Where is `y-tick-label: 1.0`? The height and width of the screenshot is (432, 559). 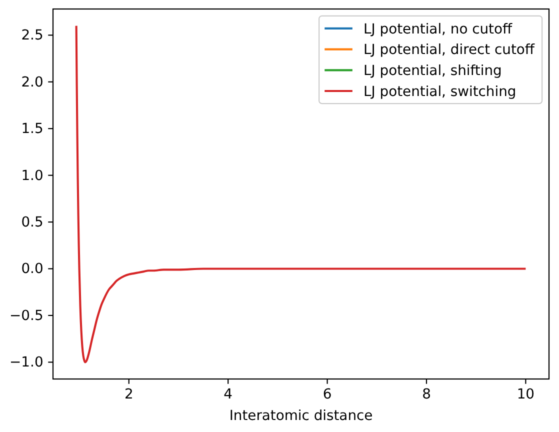
y-tick-label: 1.0 is located at coordinates (32, 176).